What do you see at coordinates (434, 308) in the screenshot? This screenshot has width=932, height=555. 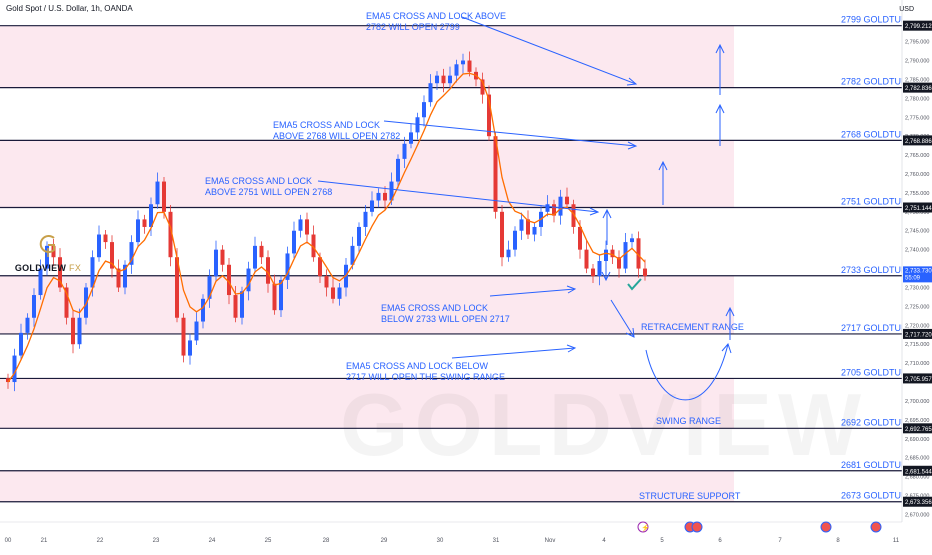 I see `annotation-4-line-1: EMA5 CROSS AND LOCK` at bounding box center [434, 308].